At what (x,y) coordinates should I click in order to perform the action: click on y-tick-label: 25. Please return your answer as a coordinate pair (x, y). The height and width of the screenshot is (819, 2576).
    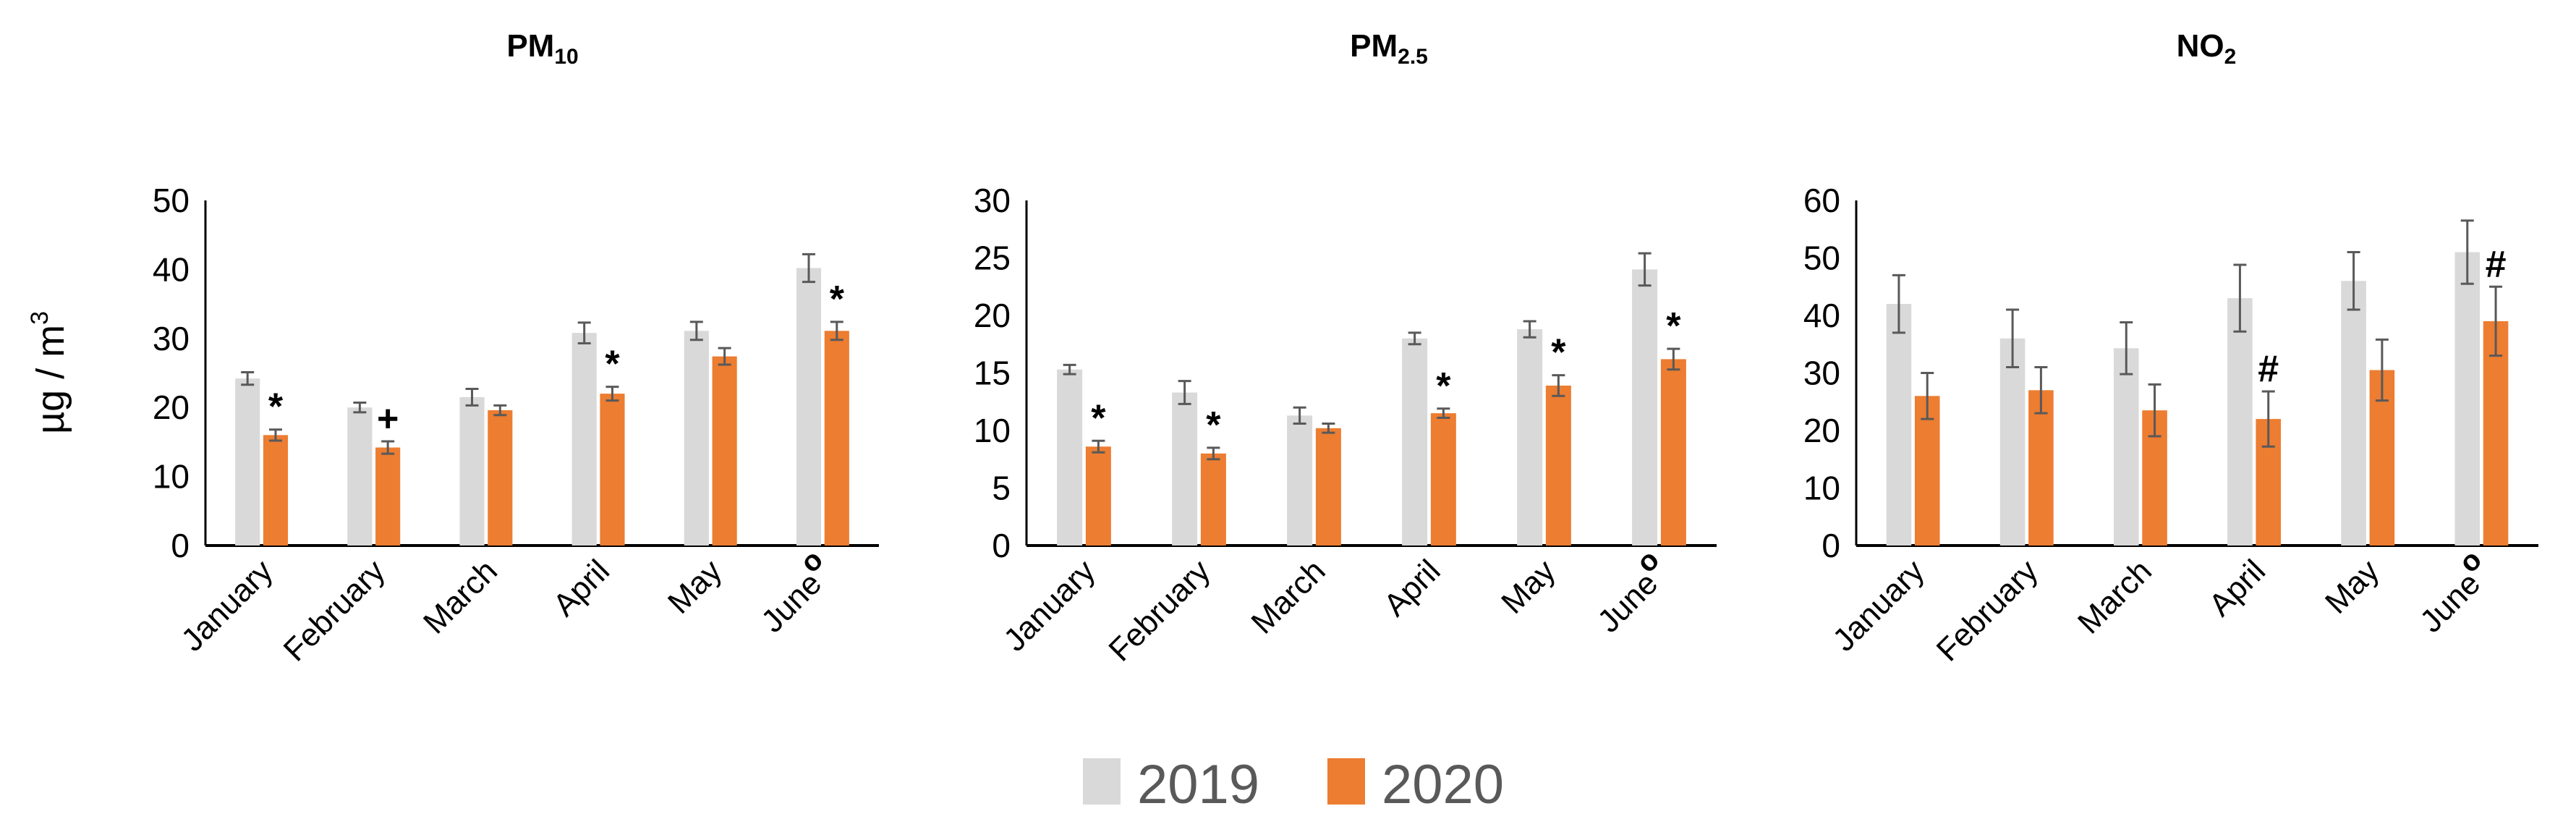
    Looking at the image, I should click on (992, 258).